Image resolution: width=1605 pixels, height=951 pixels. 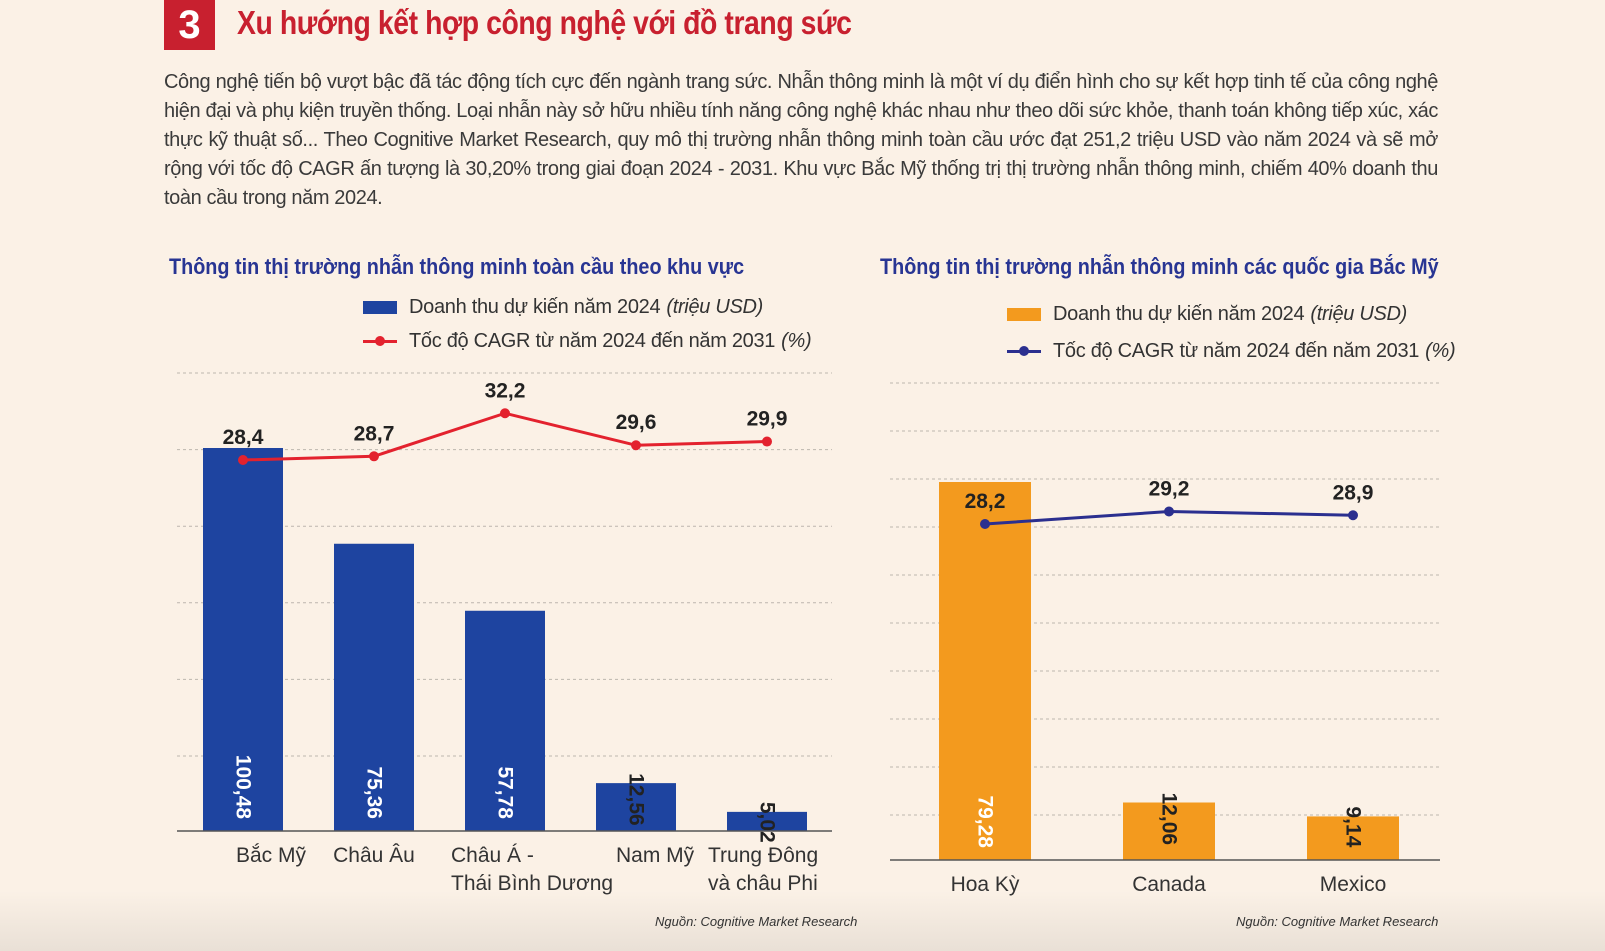 What do you see at coordinates (763, 855) in the screenshot?
I see `chart1-category-label: Trung Đông` at bounding box center [763, 855].